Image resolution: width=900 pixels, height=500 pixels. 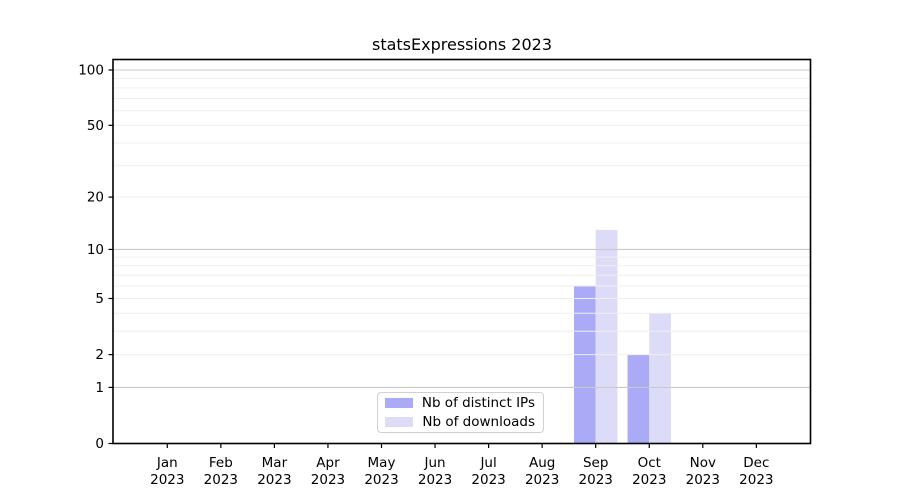 I want to click on y-tick-label: 10, so click(x=95, y=250).